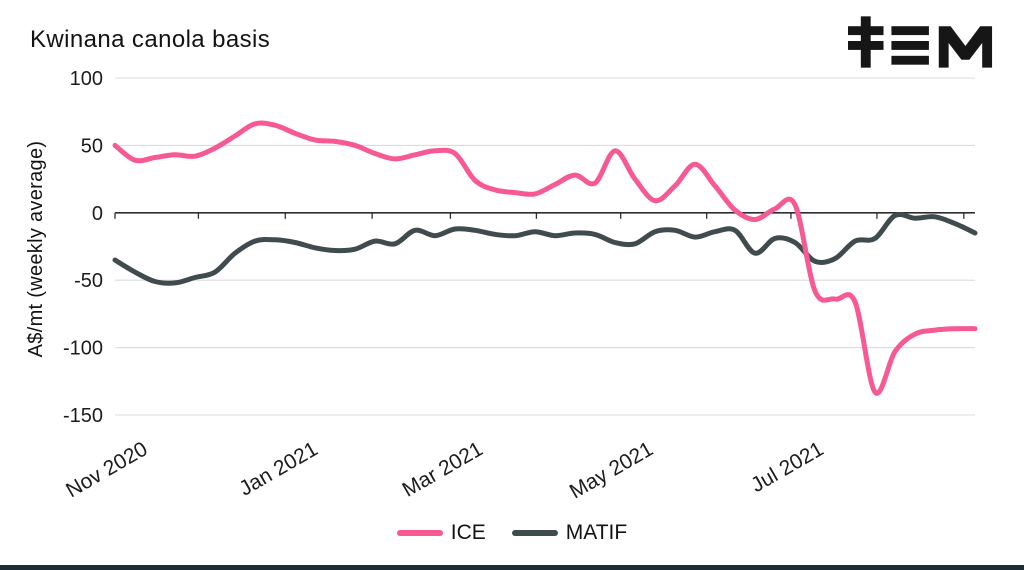  I want to click on legend-item-matif: MATIF, so click(569, 533).